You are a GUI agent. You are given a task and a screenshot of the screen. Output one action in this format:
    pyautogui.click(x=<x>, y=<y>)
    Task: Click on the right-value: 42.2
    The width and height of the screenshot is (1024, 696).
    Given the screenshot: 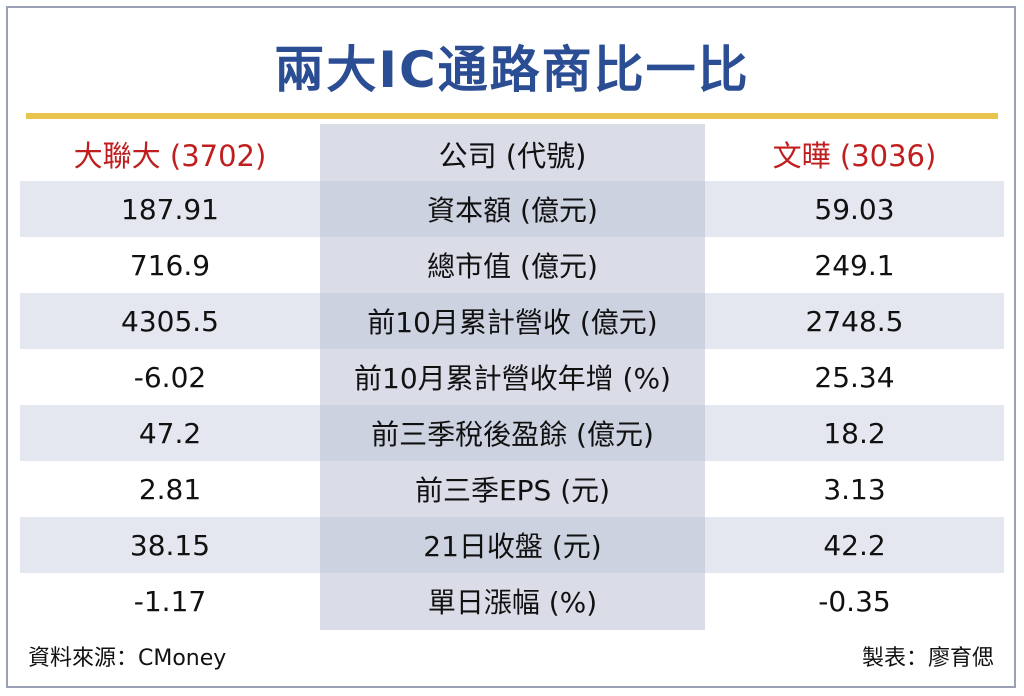 What is the action you would take?
    pyautogui.click(x=854, y=545)
    